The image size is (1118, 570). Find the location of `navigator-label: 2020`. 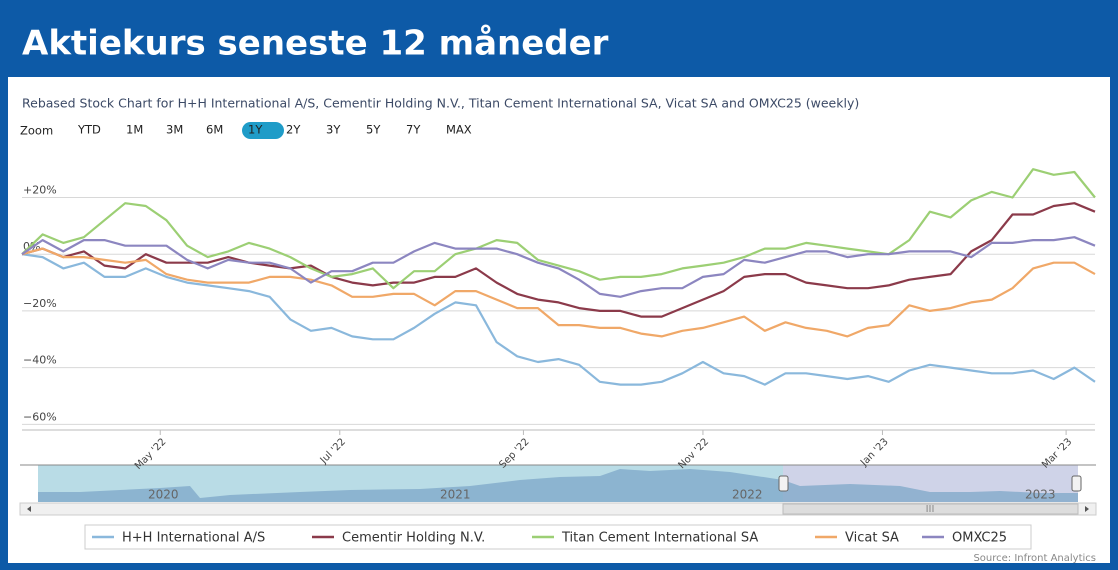

navigator-label: 2020 is located at coordinates (163, 495).